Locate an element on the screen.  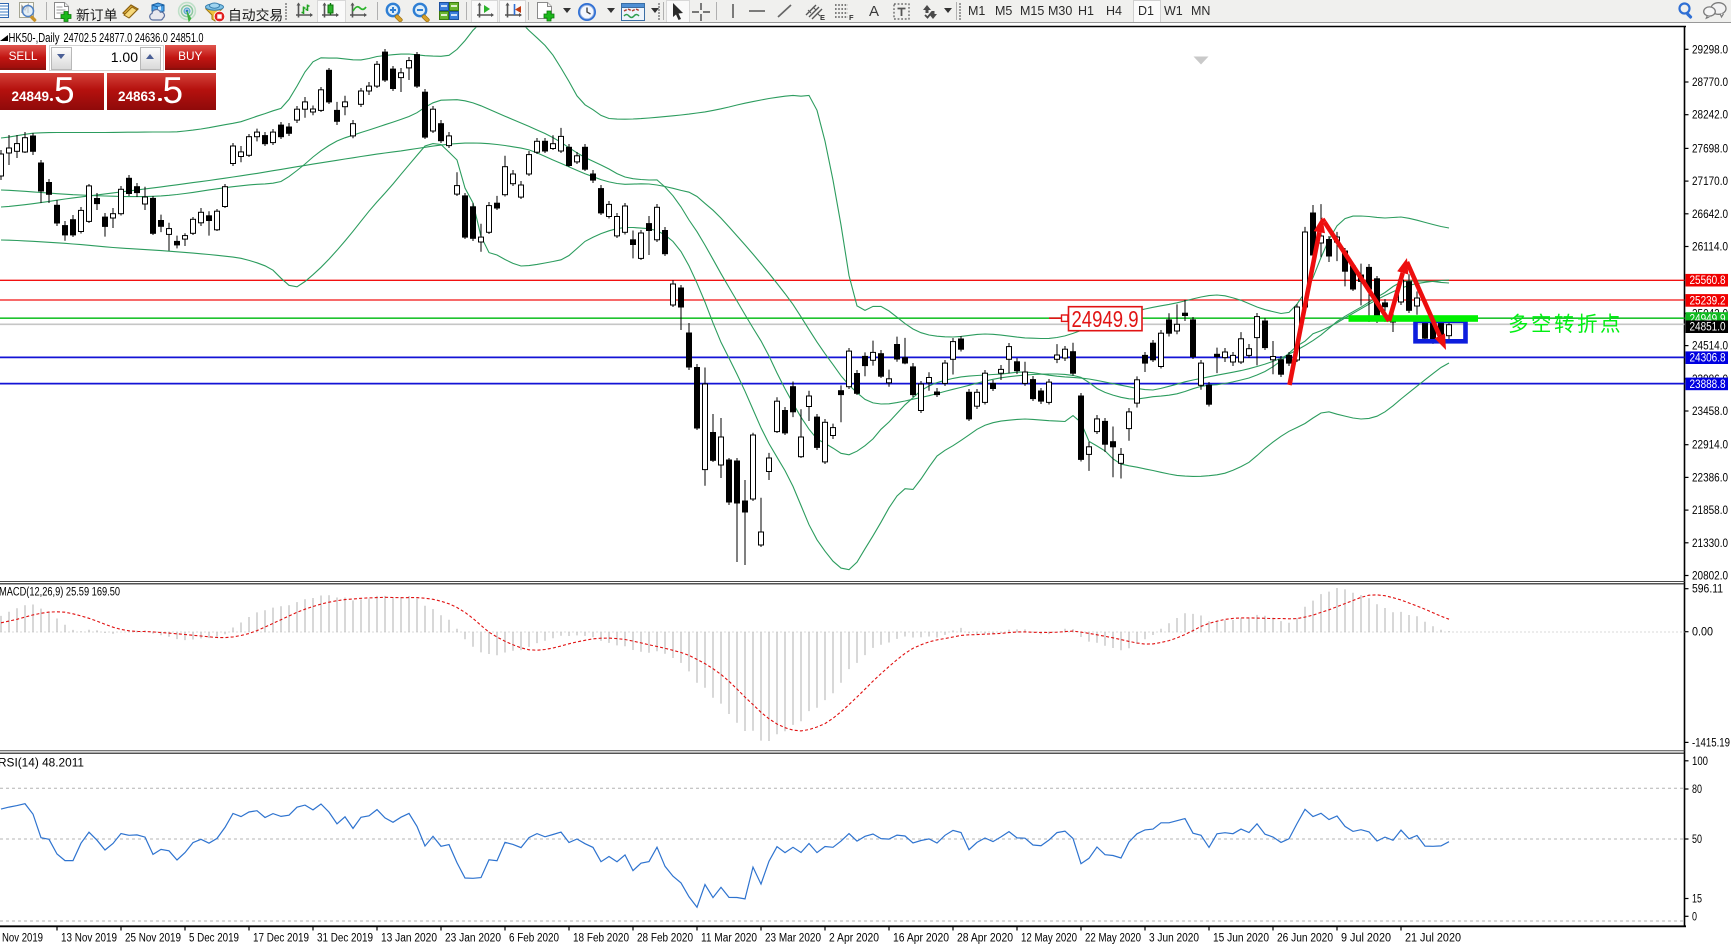
svg-text: 23458.0 is located at coordinates (1710, 412).